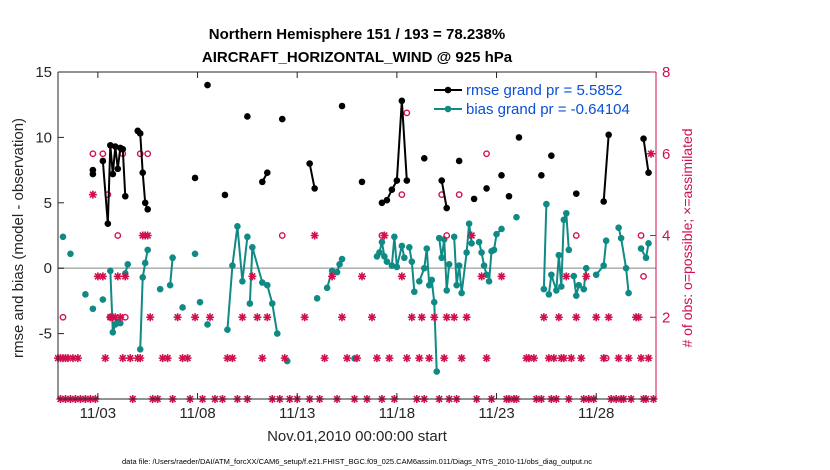 The image size is (830, 470). What do you see at coordinates (666, 236) in the screenshot?
I see `y-tick-label-right: 4` at bounding box center [666, 236].